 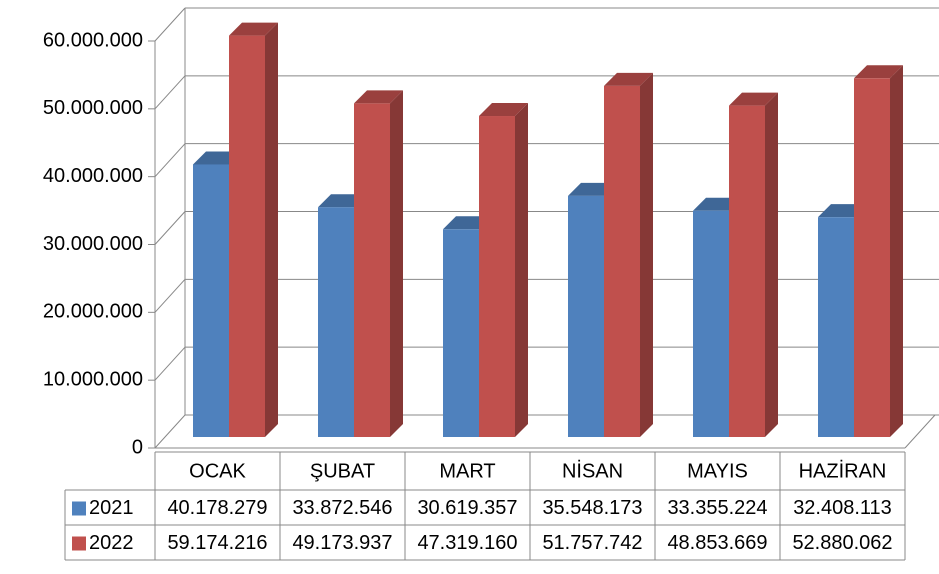 What do you see at coordinates (842, 508) in the screenshot?
I see `data-label: 32.408.113` at bounding box center [842, 508].